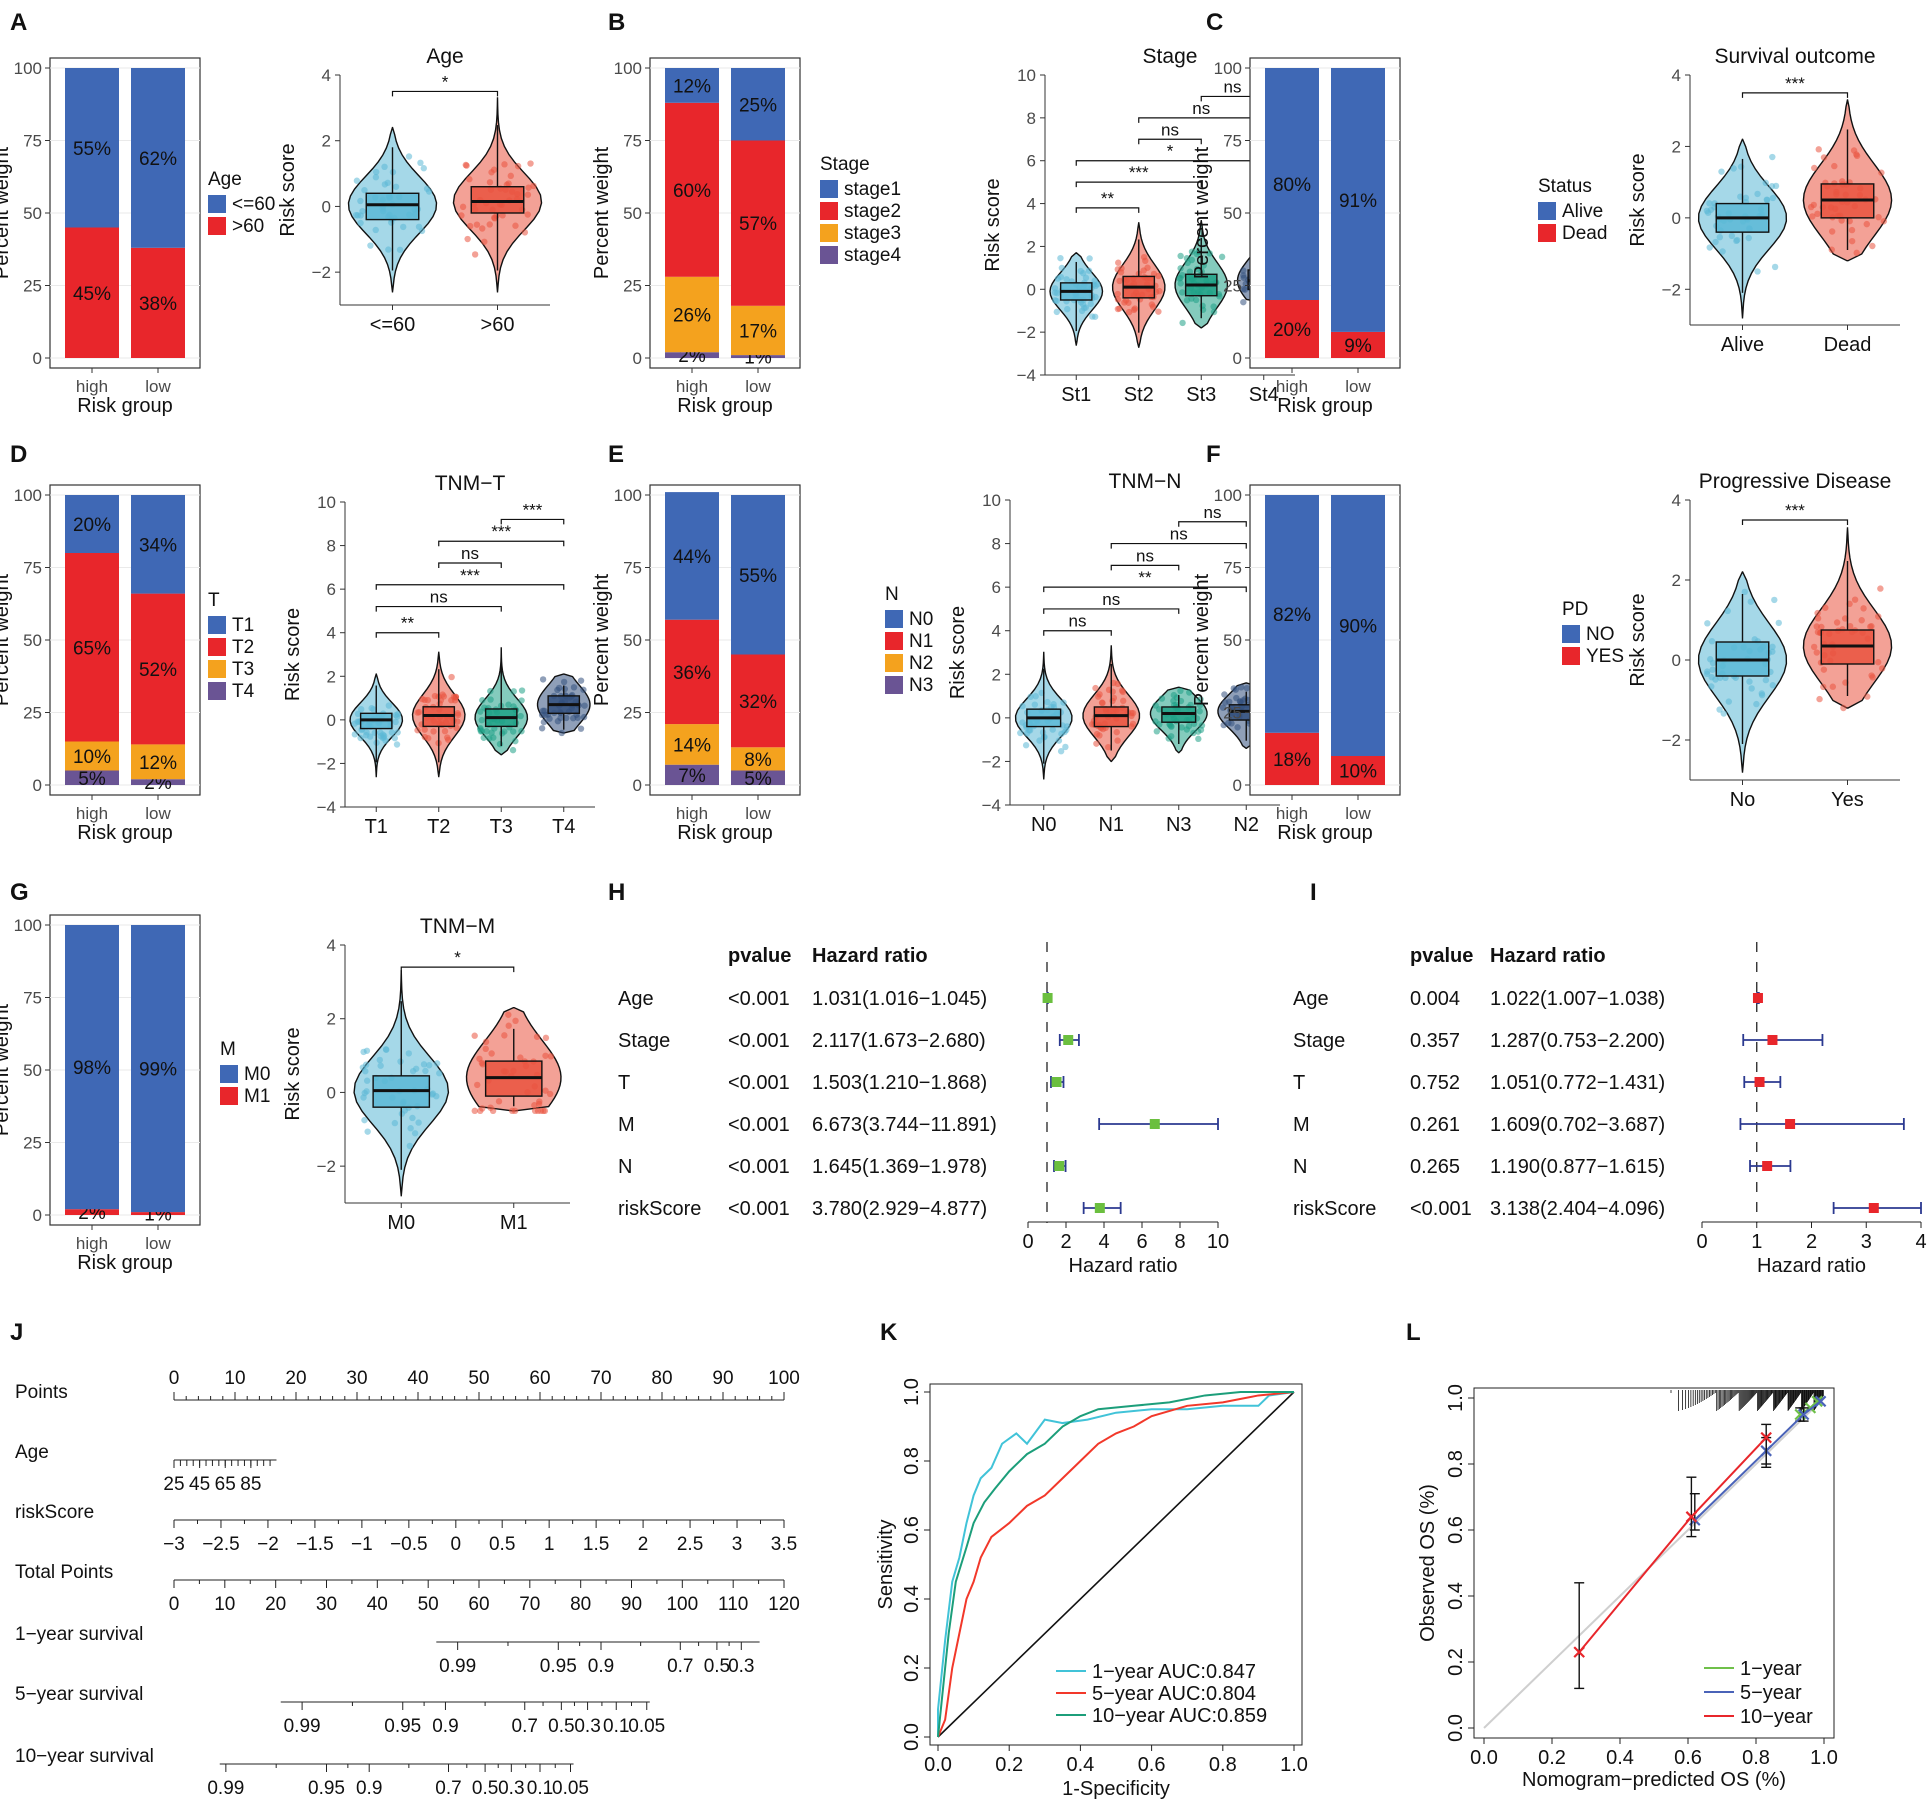 The image size is (1930, 1803). What do you see at coordinates (501, 827) in the screenshot?
I see `x-tick-label: T3` at bounding box center [501, 827].